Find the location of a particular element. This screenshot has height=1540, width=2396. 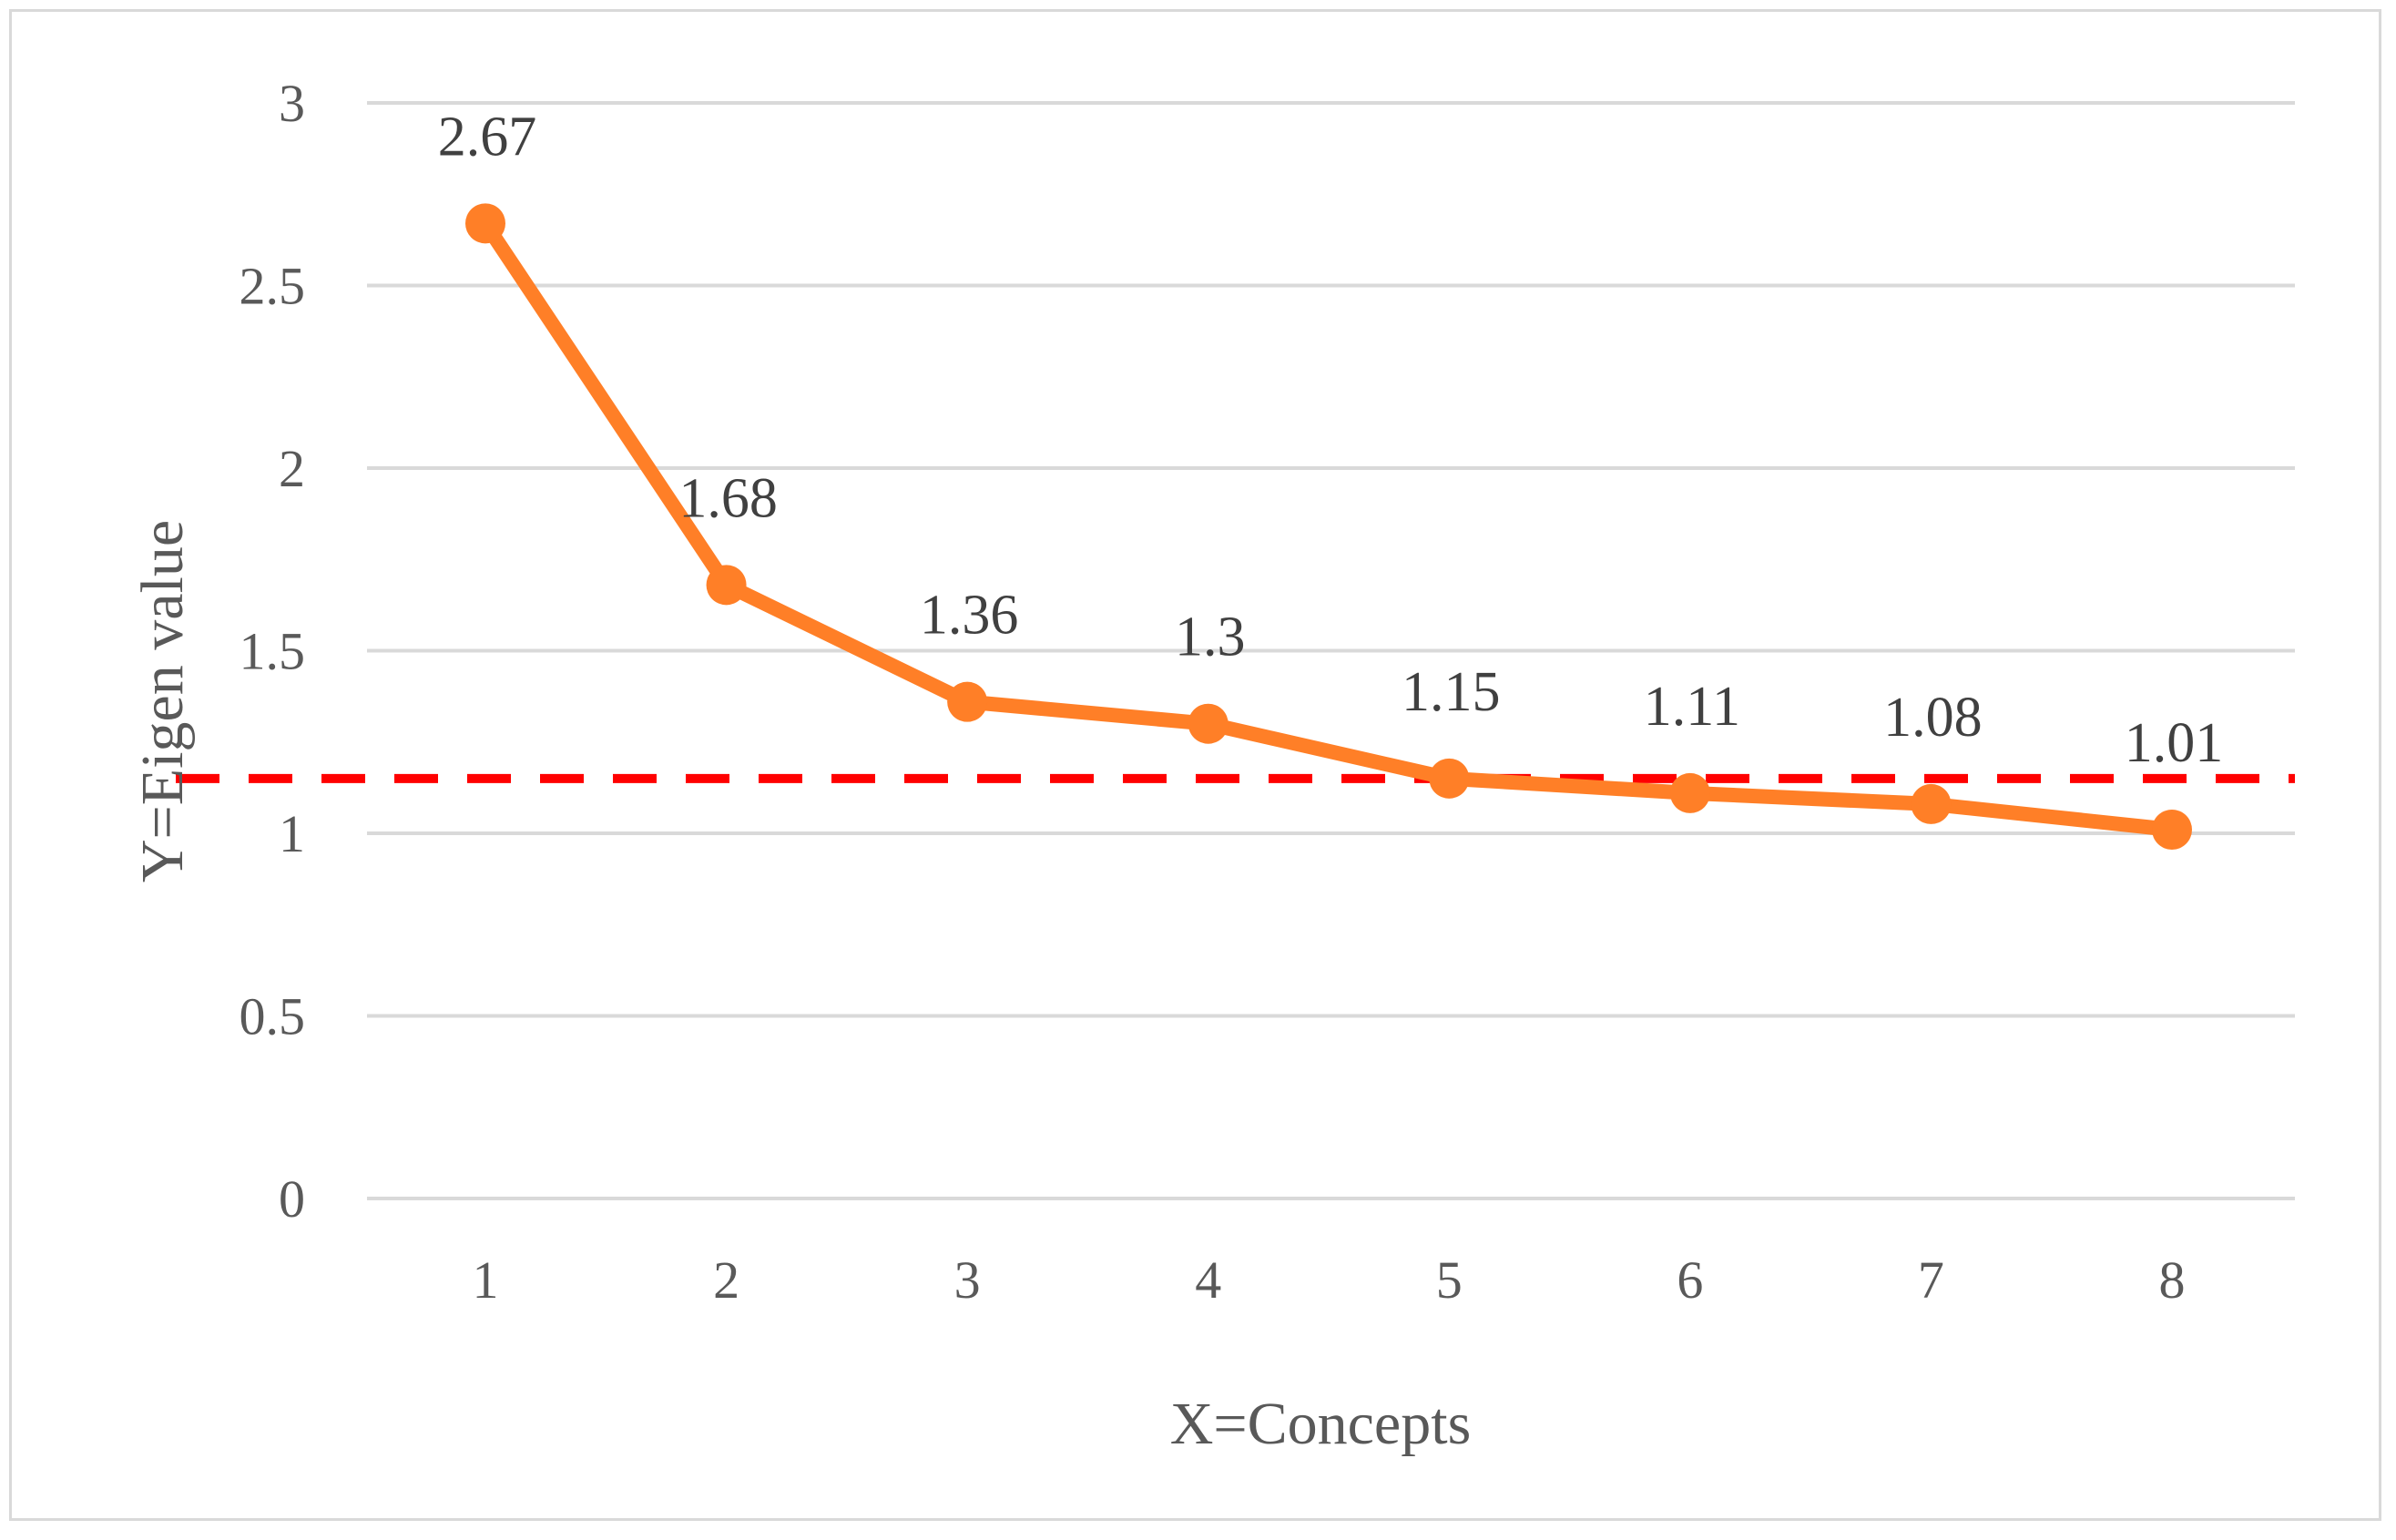

data-label: 1.36 is located at coordinates (969, 616).